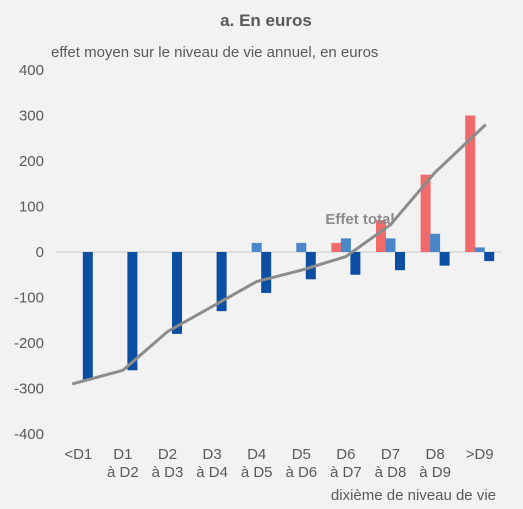  What do you see at coordinates (391, 463) in the screenshot?
I see `x-tick-label: D7 à D8` at bounding box center [391, 463].